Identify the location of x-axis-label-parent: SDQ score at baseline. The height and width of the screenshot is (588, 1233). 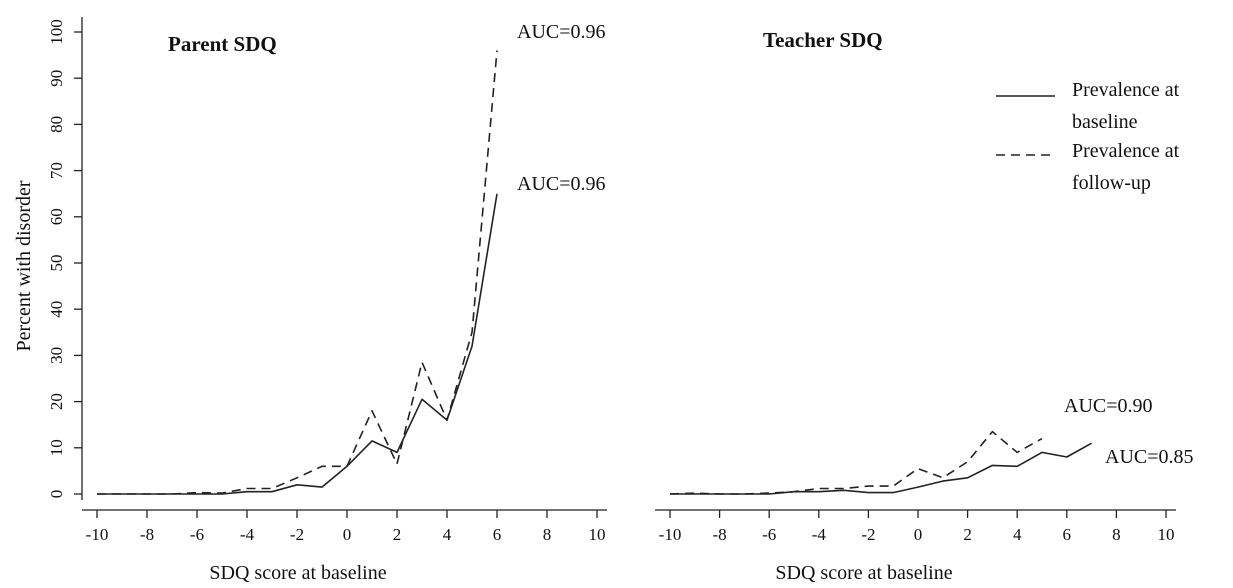
(297, 573).